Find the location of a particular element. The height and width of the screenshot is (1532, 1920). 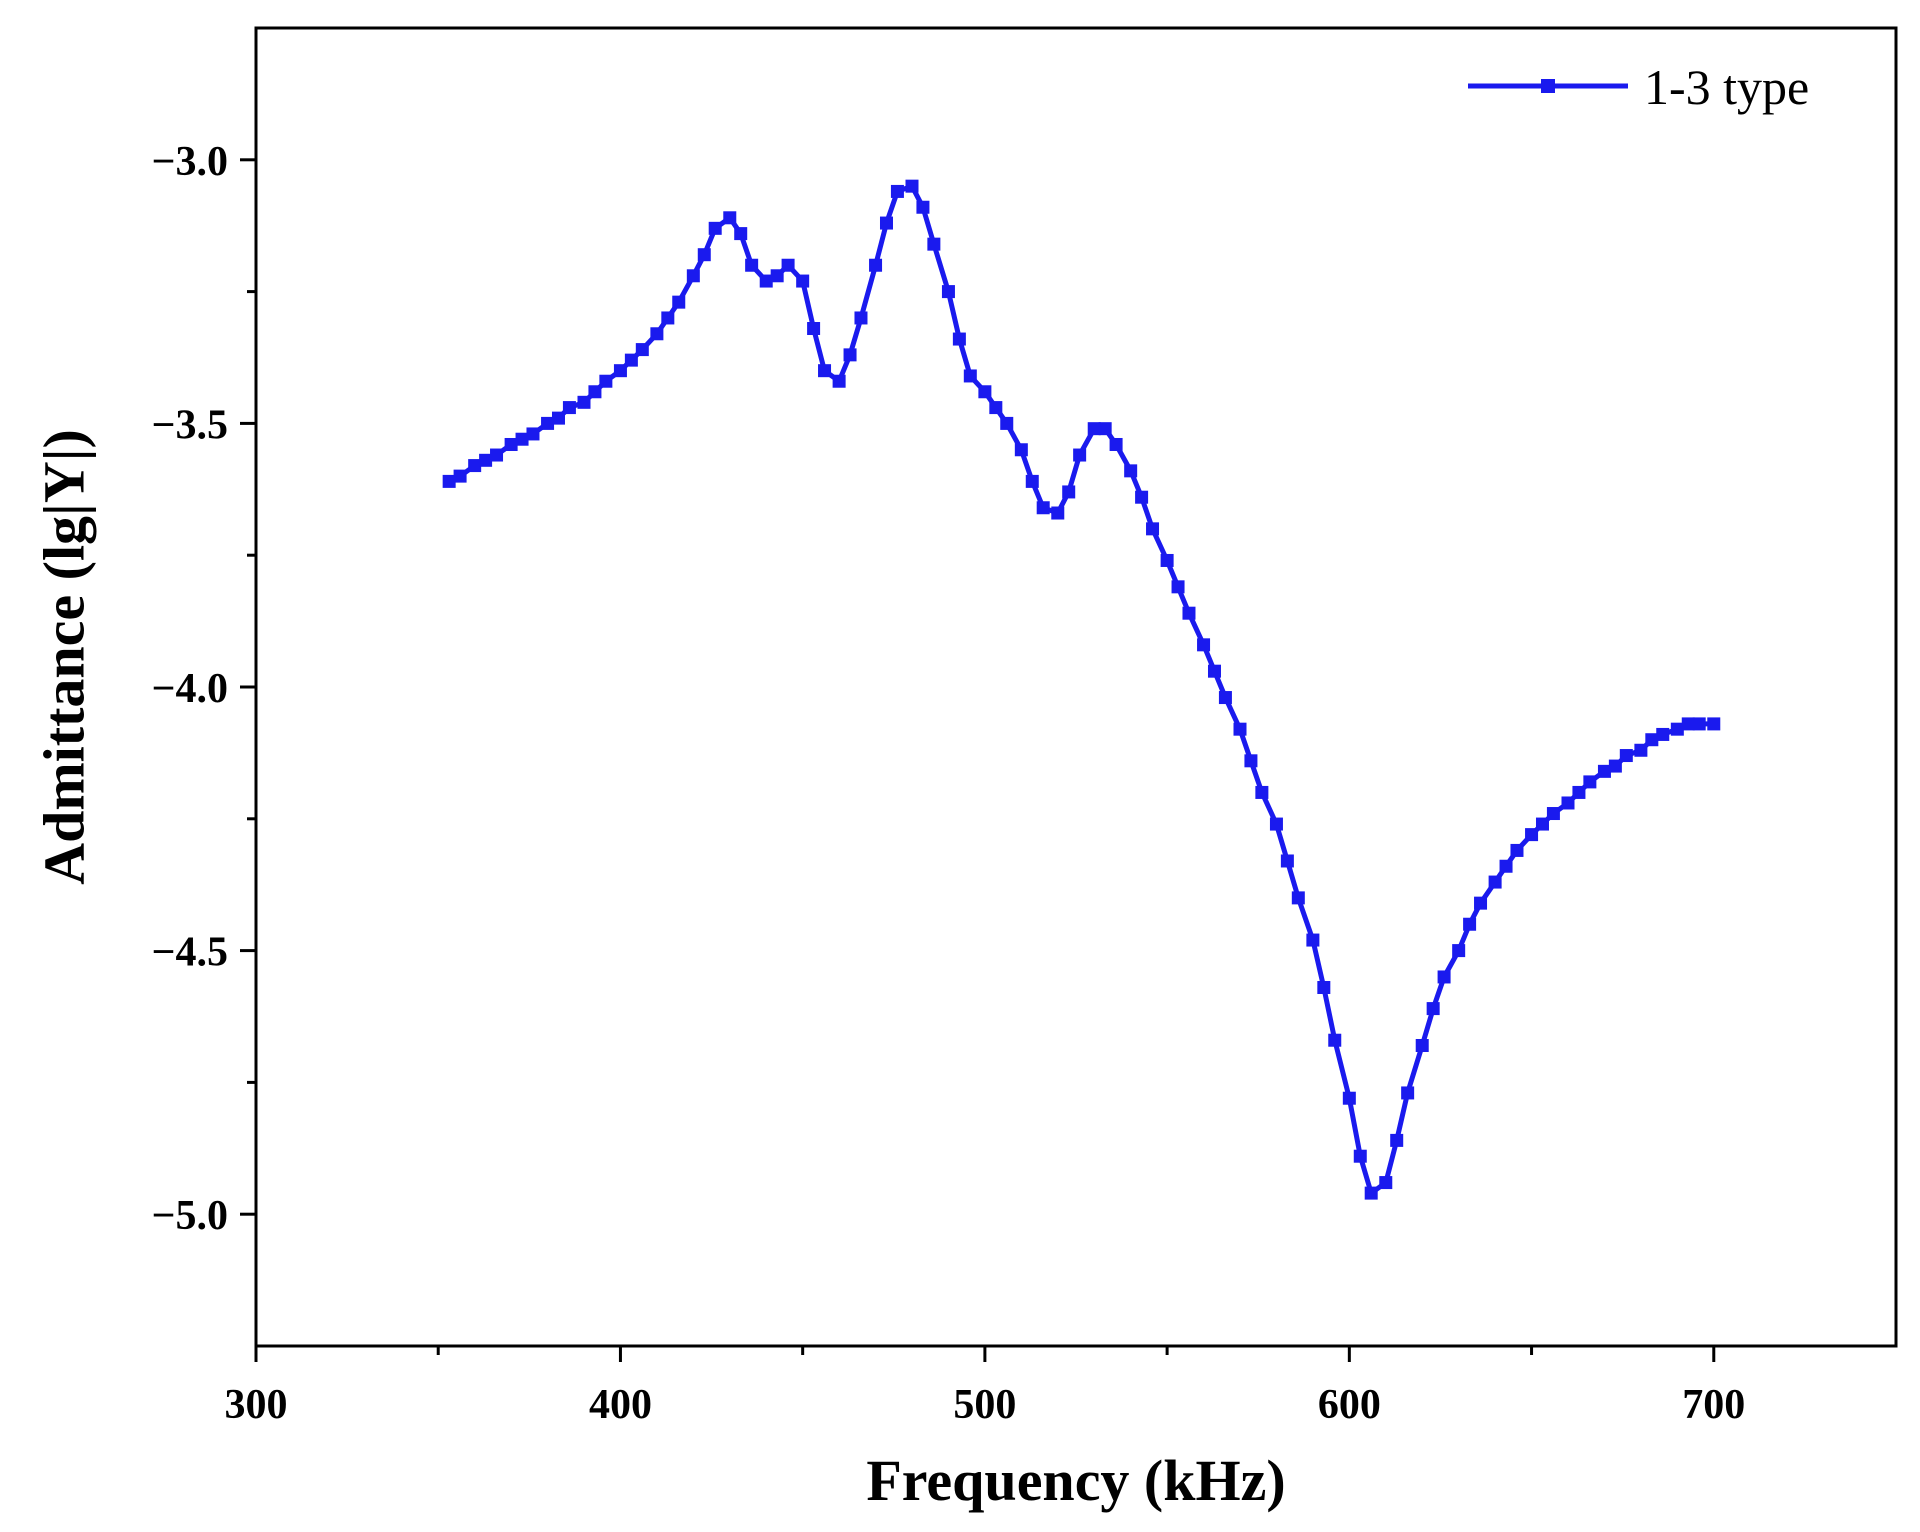

x-axis-title: Frequency (kHz) is located at coordinates (1075, 1480).